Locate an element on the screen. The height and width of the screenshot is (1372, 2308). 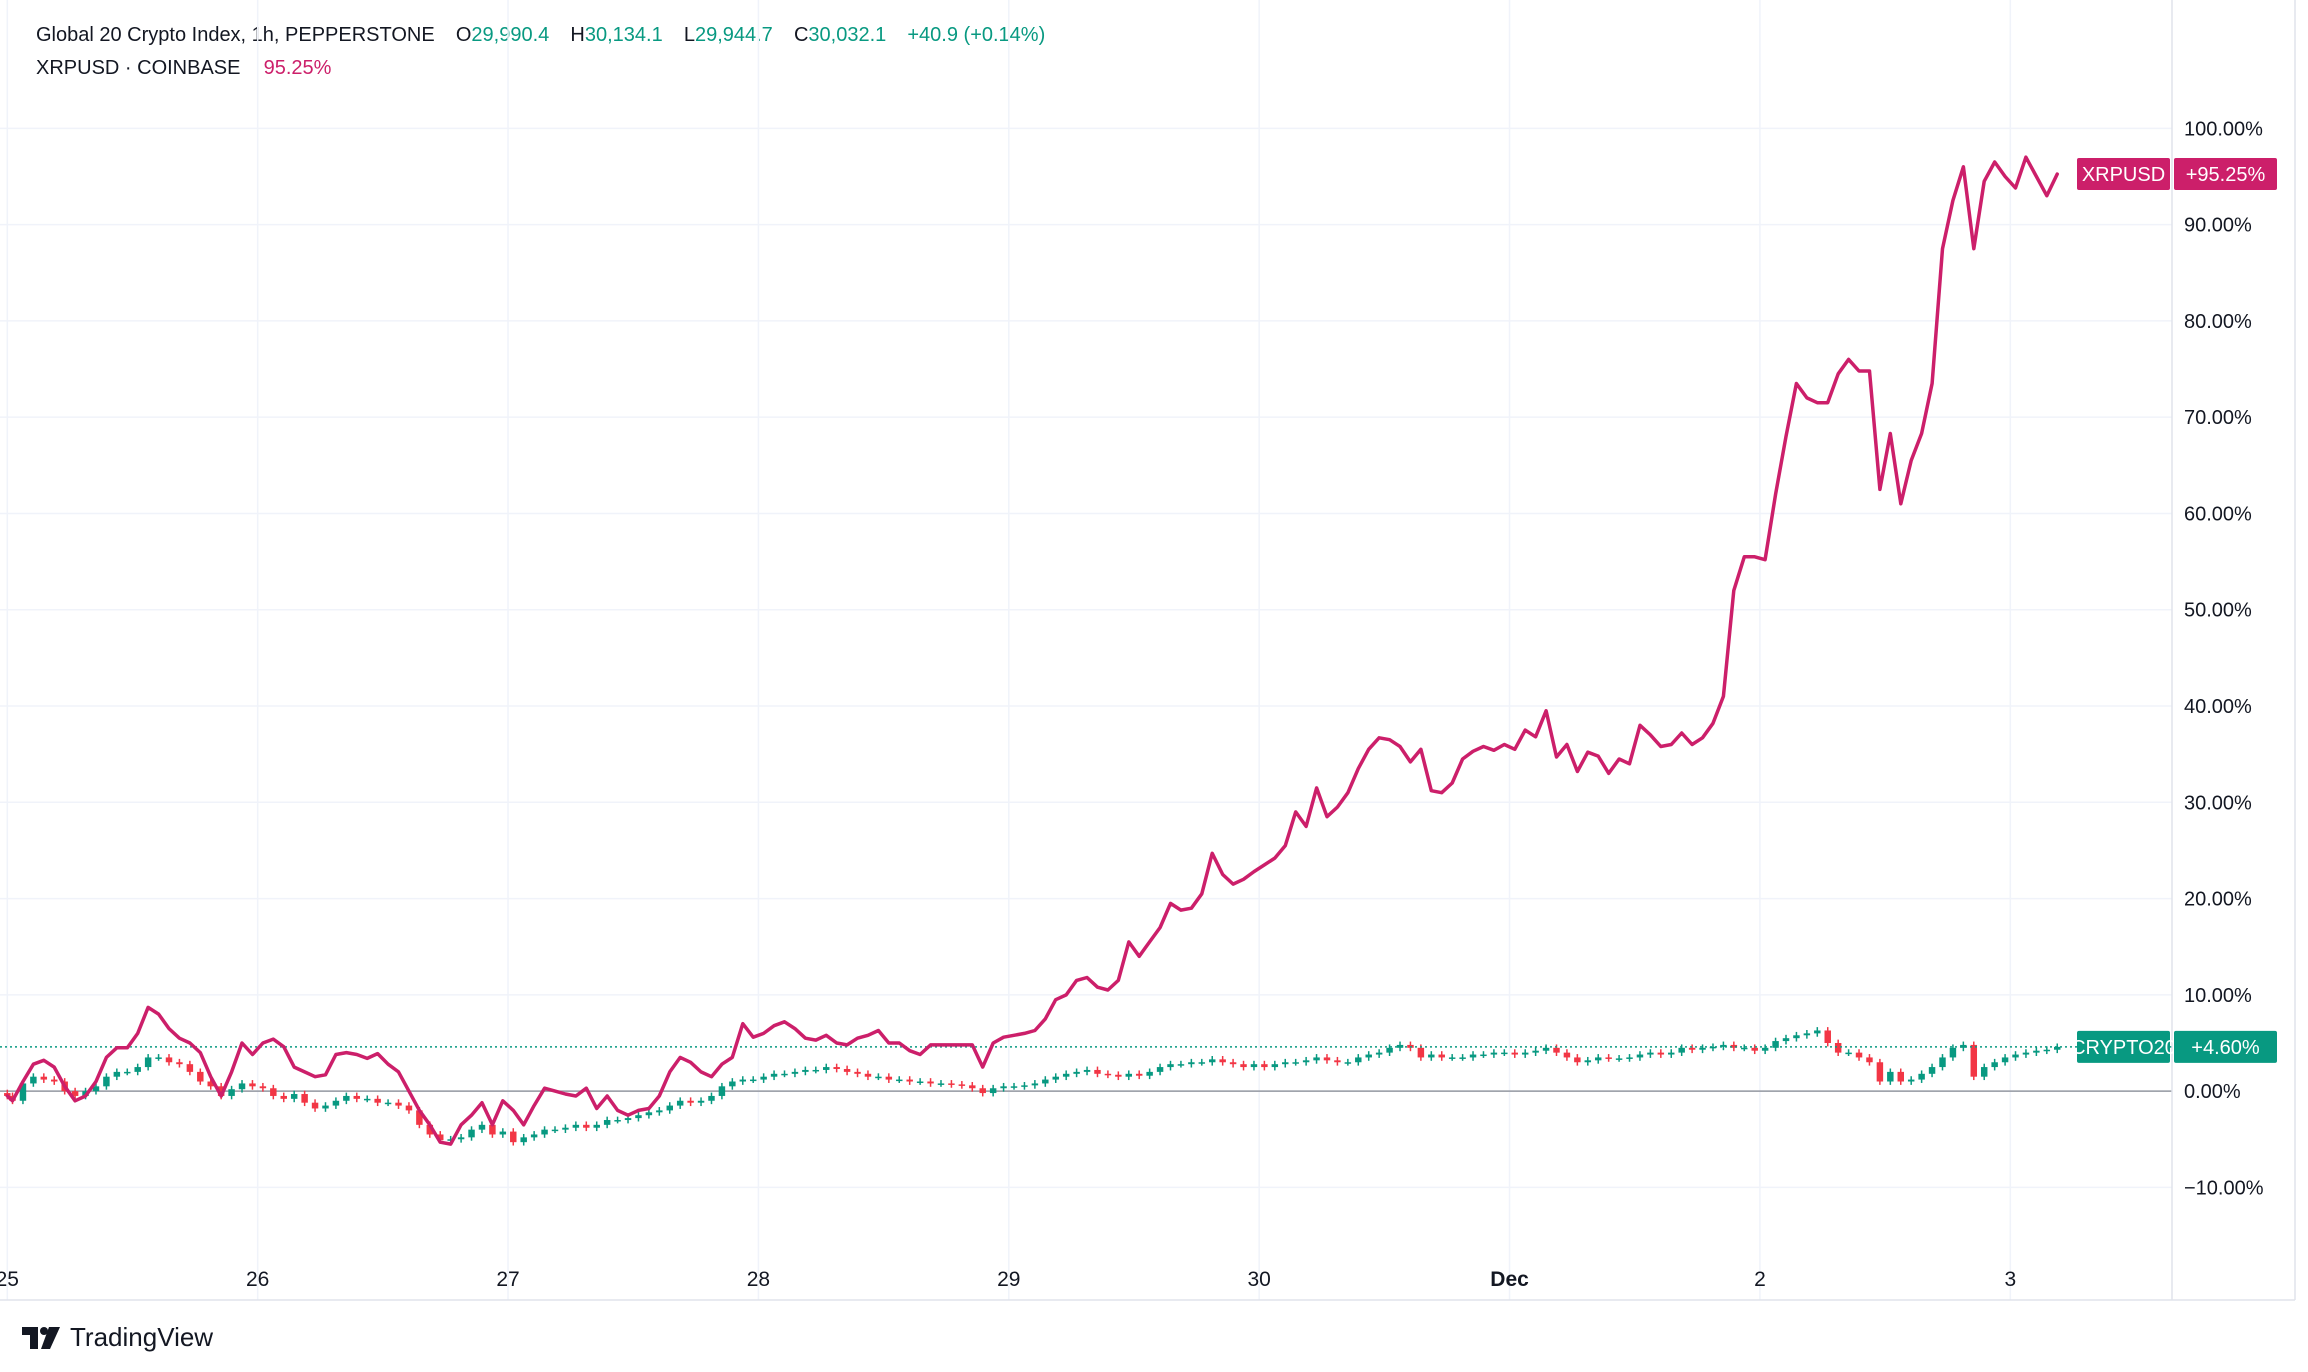
legend-change: +40.9 (+0.14%) is located at coordinates (976, 35).